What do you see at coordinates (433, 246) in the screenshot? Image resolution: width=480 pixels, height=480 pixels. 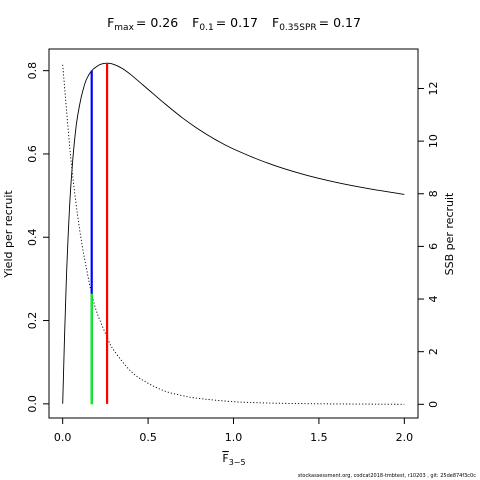 I see `y-right-tick-label: 6` at bounding box center [433, 246].